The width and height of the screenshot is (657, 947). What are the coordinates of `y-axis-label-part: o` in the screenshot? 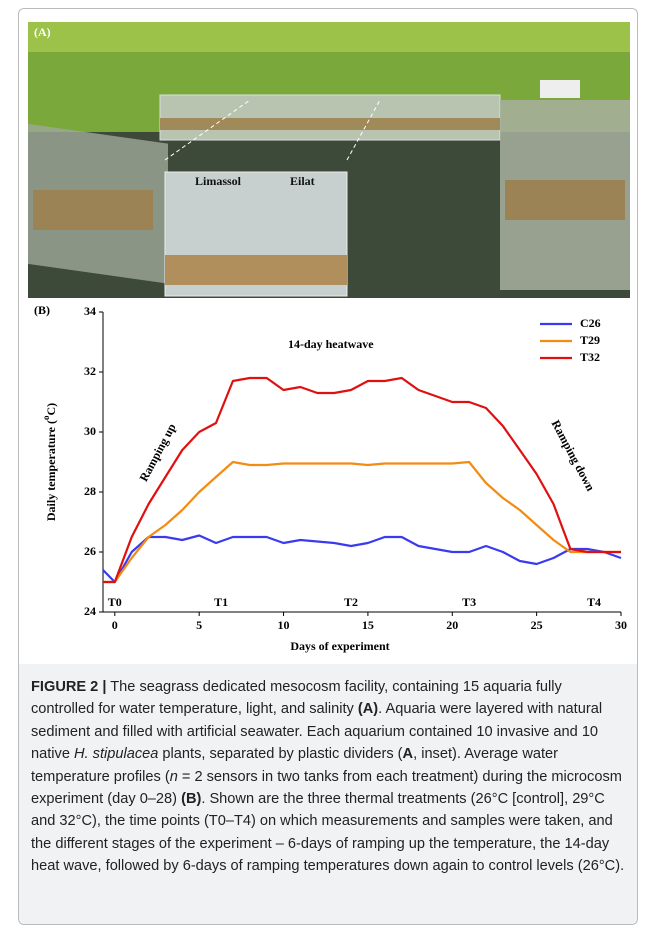 It's located at (46, 417).